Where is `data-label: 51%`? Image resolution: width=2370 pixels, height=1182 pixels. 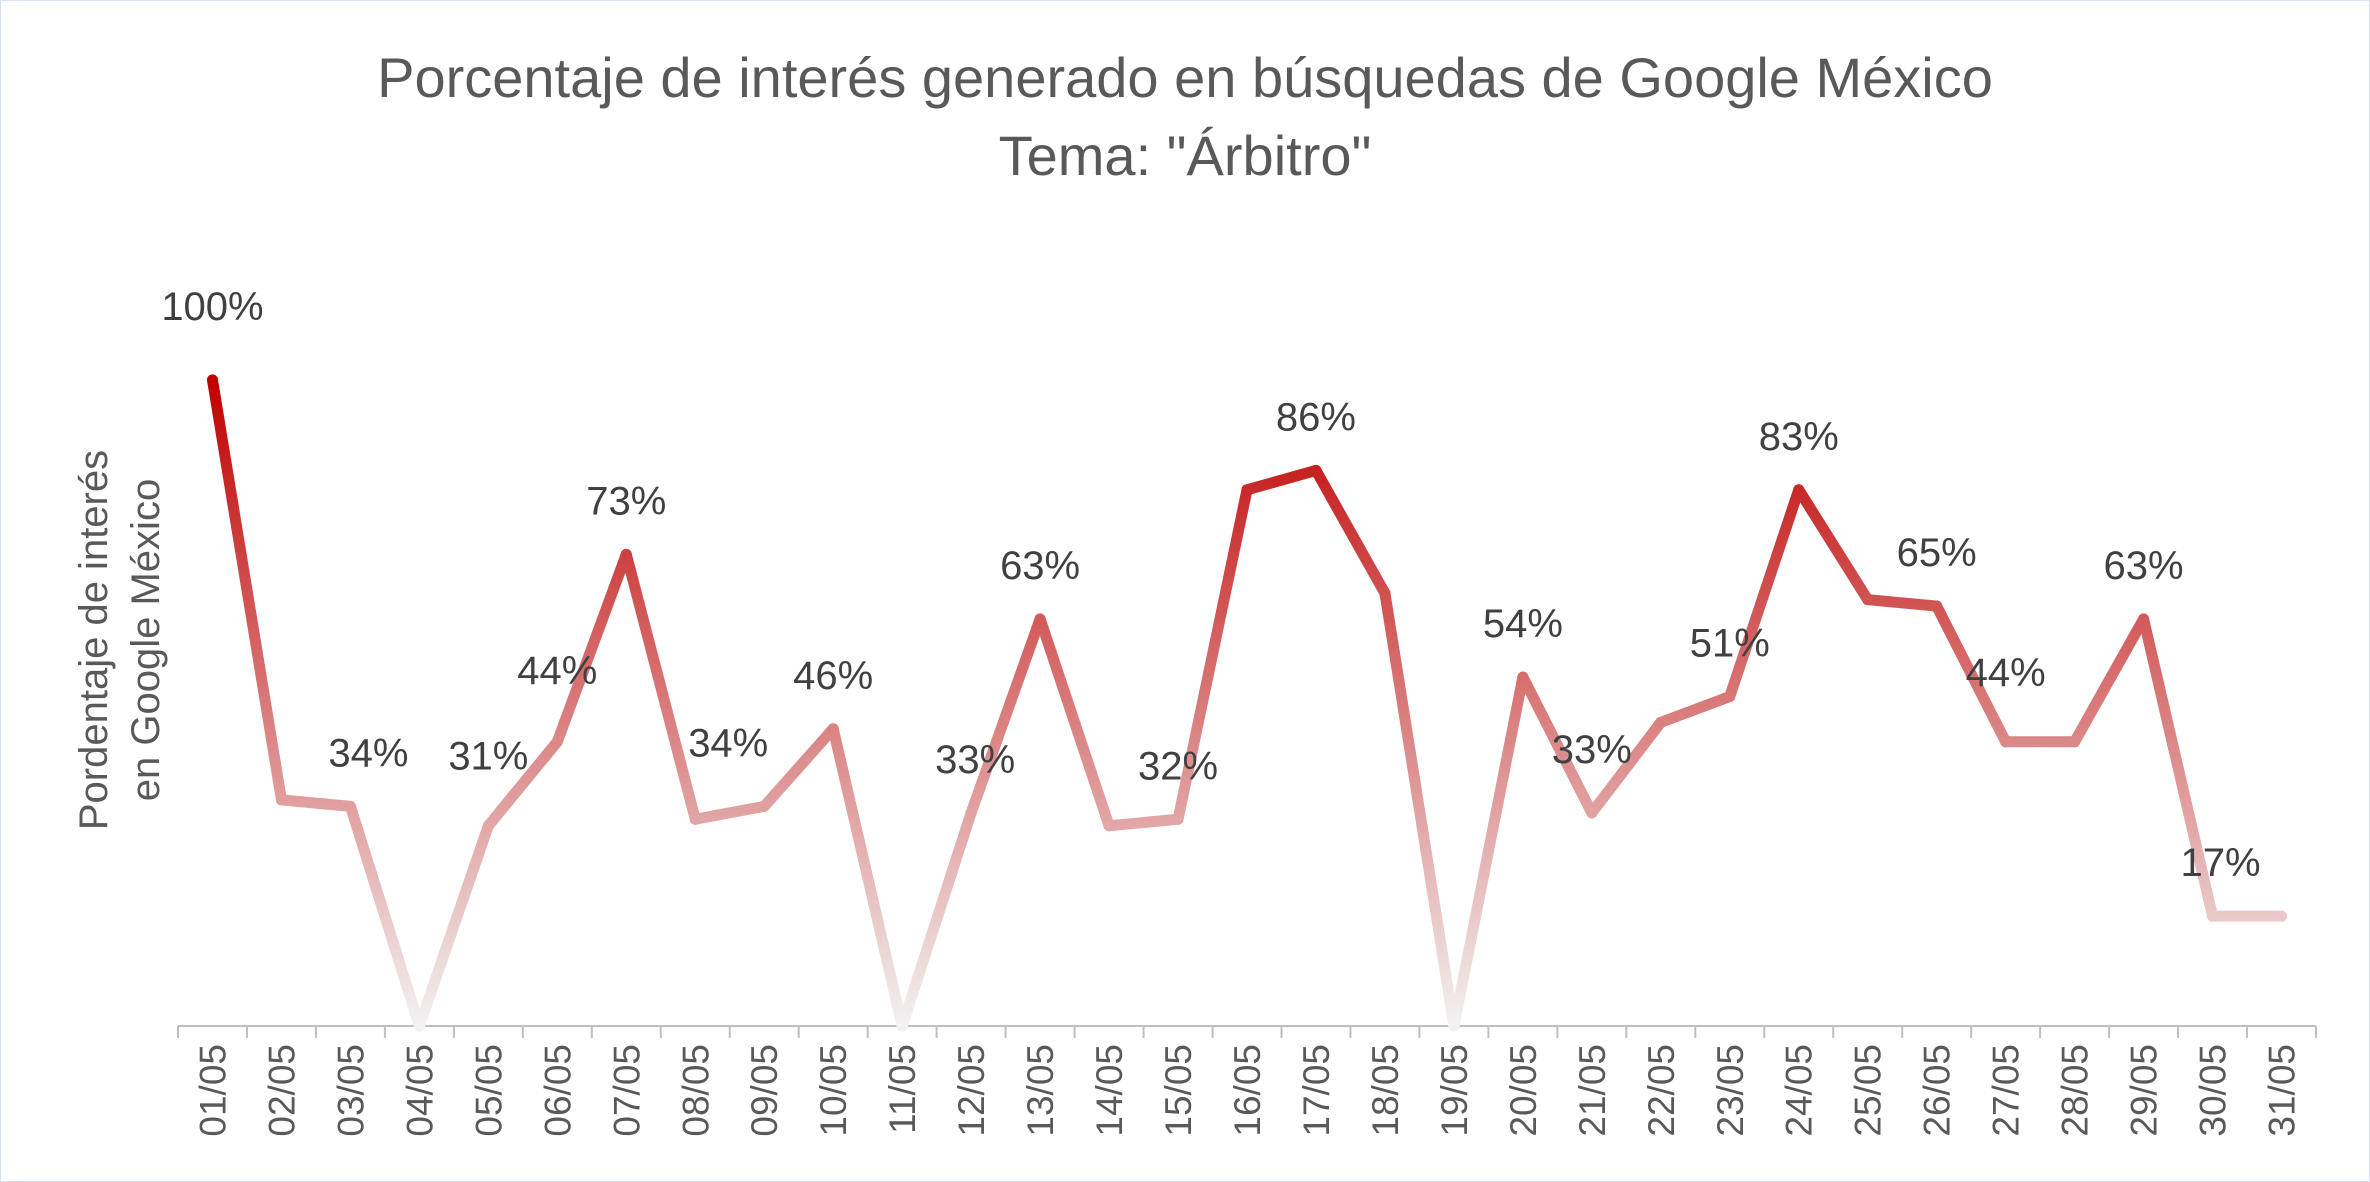
data-label: 51% is located at coordinates (1730, 644).